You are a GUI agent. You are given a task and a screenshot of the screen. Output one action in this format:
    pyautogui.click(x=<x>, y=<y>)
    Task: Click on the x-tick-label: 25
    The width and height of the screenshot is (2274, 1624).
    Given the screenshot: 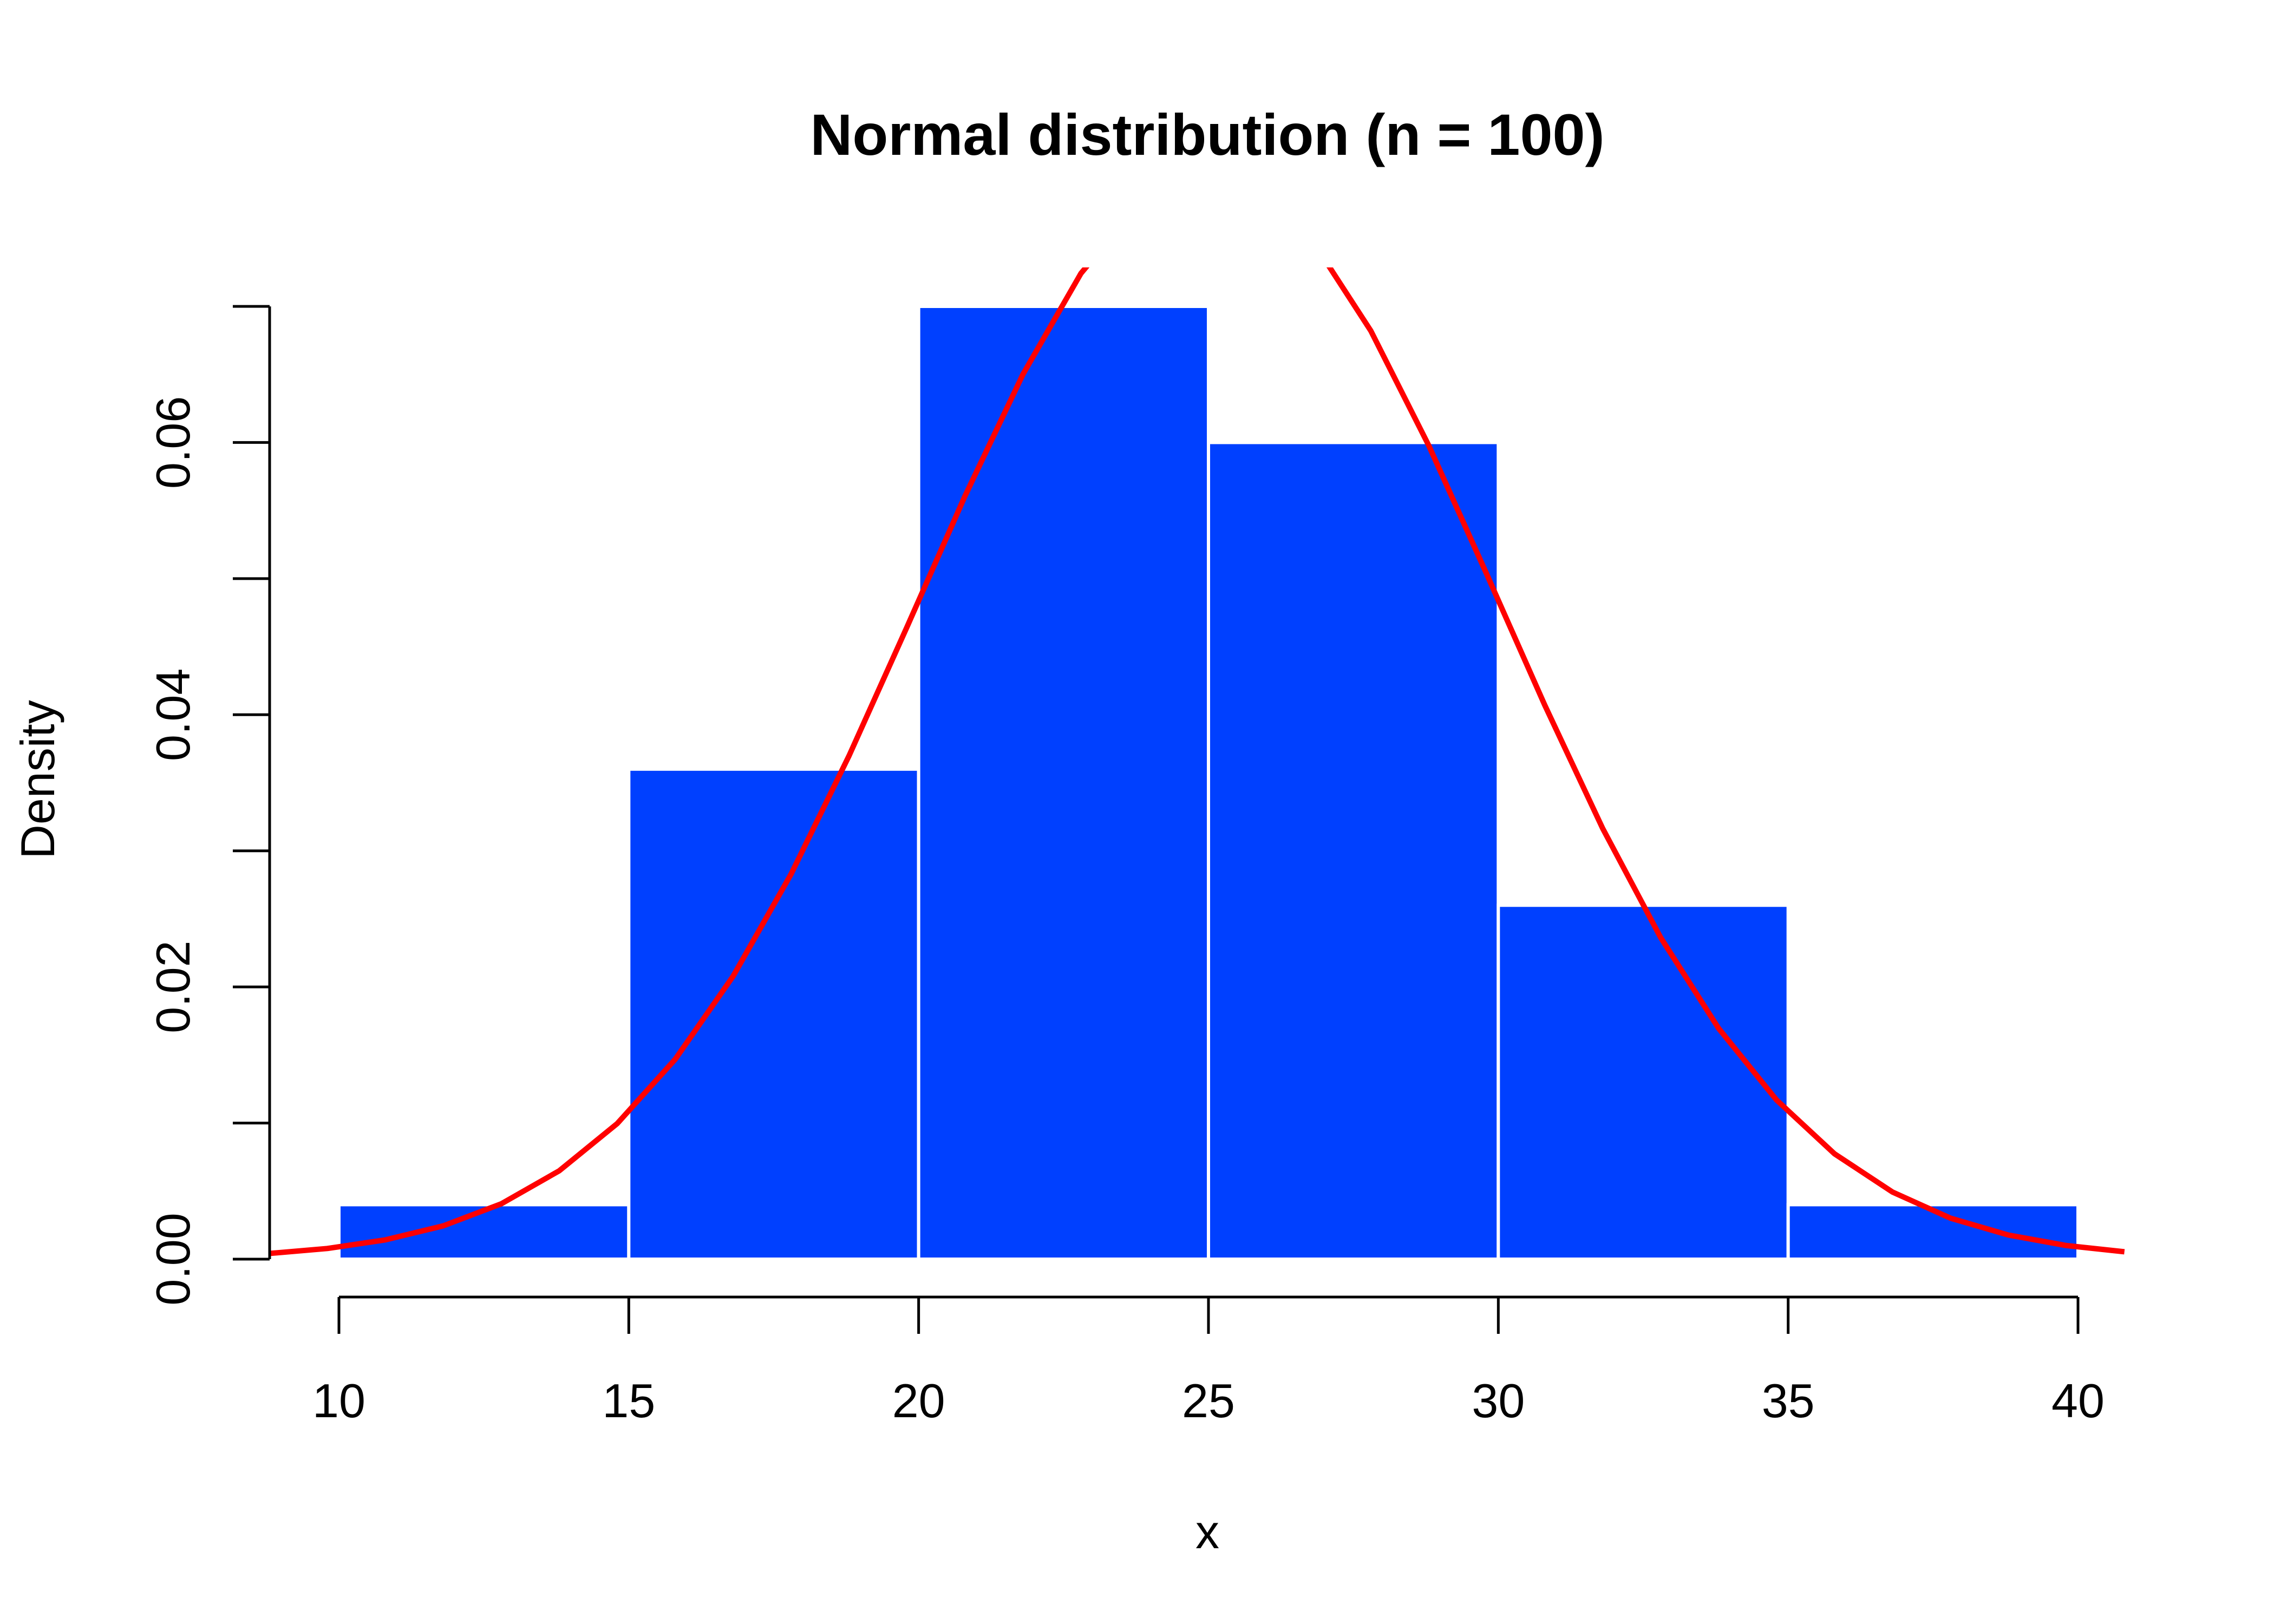 What is the action you would take?
    pyautogui.click(x=1208, y=1400)
    